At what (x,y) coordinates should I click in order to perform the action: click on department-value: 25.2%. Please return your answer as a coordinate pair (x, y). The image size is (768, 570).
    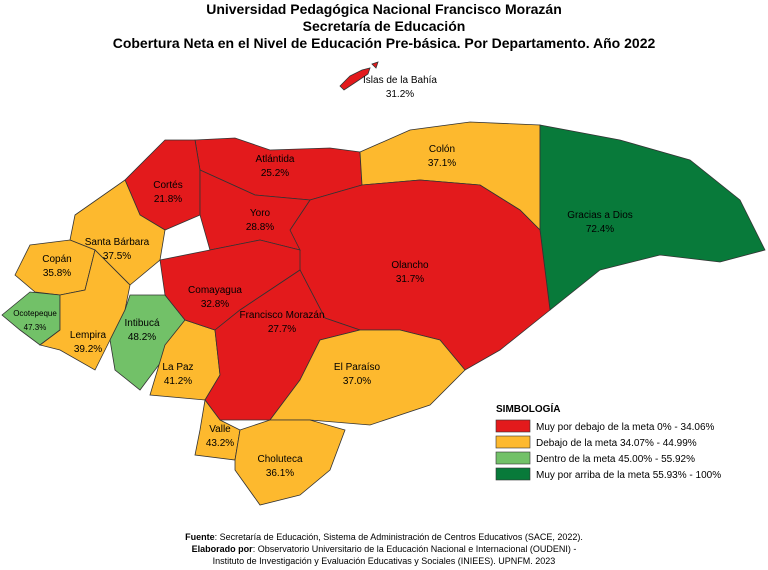
    Looking at the image, I should click on (275, 173).